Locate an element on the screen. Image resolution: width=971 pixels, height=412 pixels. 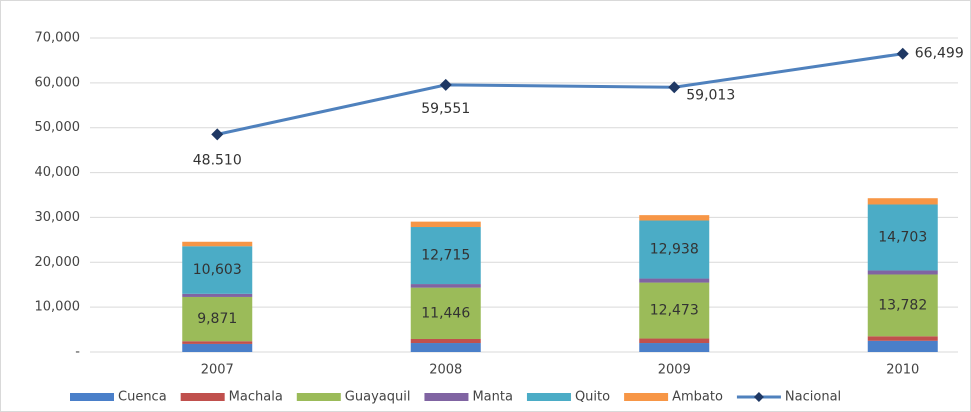
legend-marker is located at coordinates (758, 397).